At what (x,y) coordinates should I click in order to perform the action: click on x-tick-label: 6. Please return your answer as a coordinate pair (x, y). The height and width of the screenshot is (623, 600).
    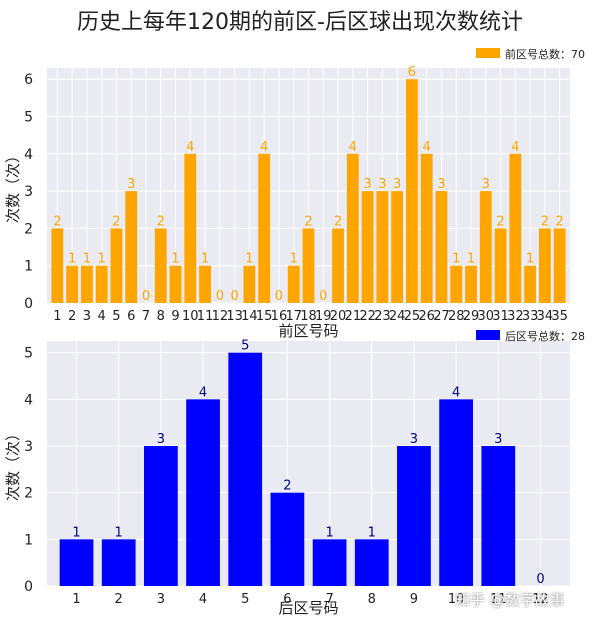
    Looking at the image, I should click on (131, 316).